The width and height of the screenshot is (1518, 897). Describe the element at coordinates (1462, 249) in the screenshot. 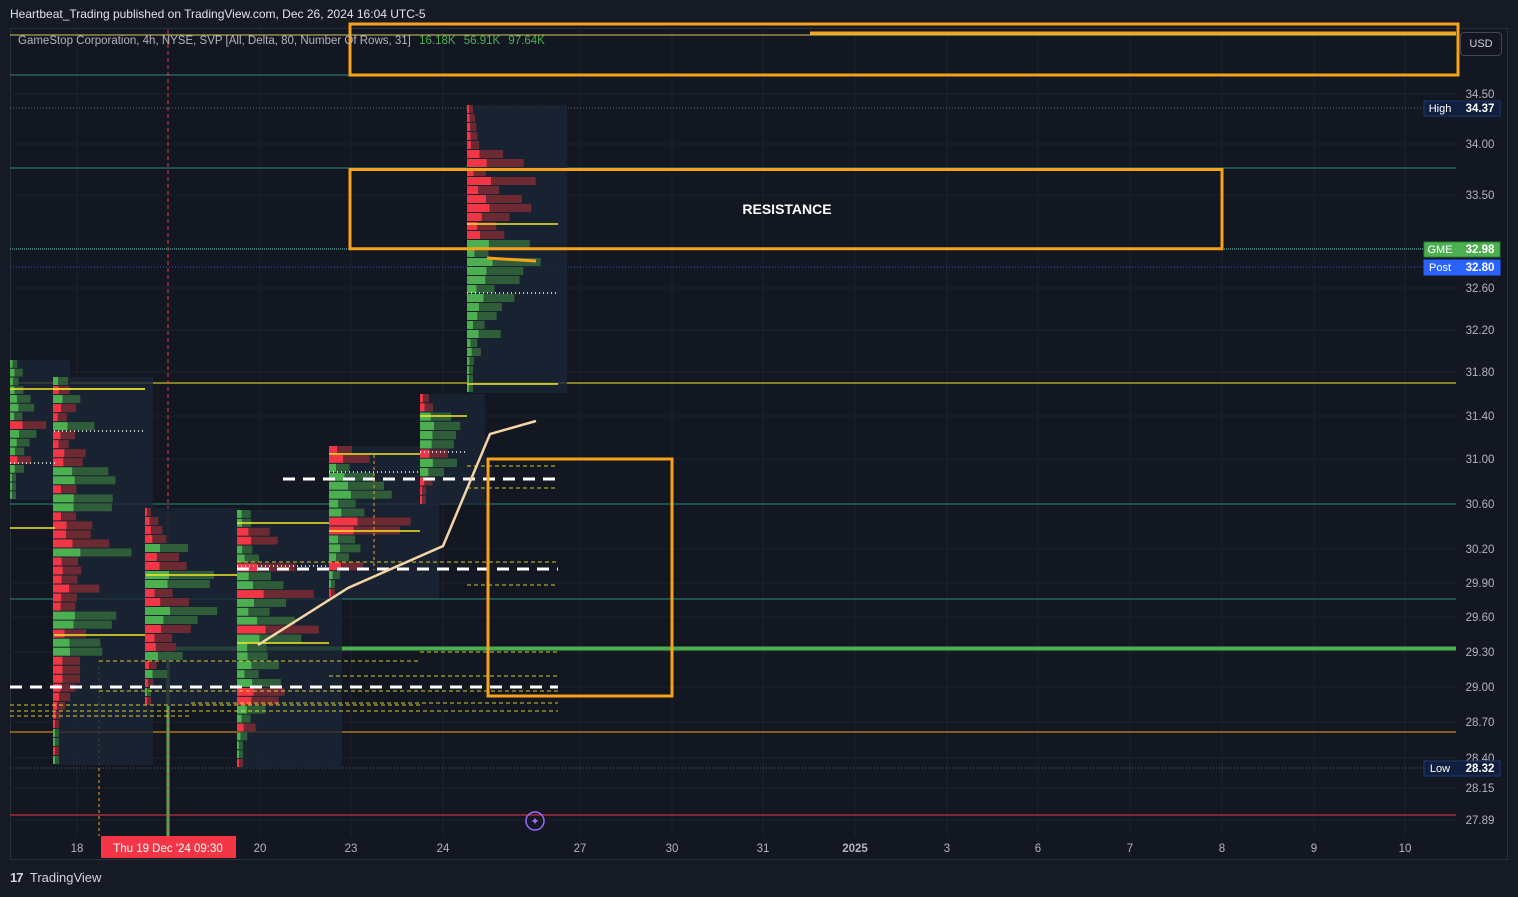

I see `price-label-gme: GME 32.98` at that location.